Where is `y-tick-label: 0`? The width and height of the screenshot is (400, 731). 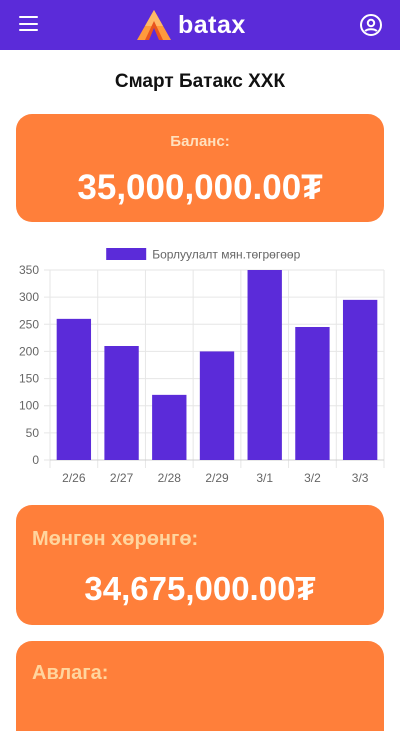
y-tick-label: 0 is located at coordinates (35, 460).